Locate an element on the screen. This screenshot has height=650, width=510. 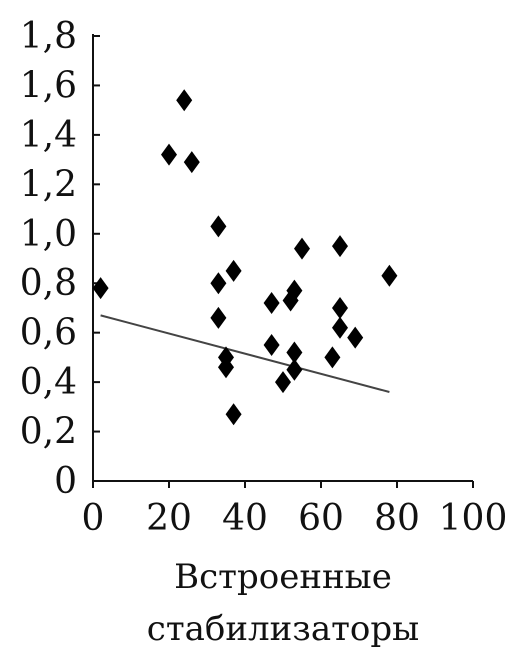
trendline-group is located at coordinates (245, 353).